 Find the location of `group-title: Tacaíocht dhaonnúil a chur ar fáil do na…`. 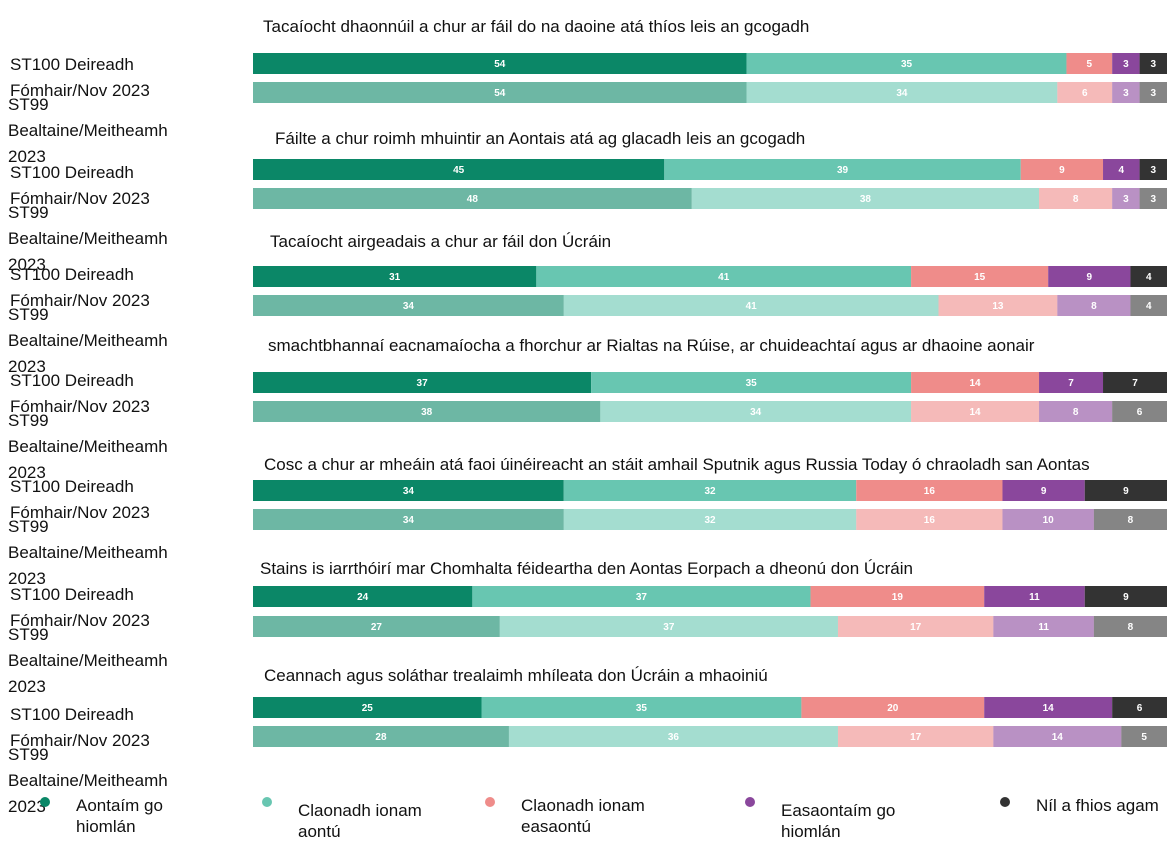

group-title: Tacaíocht dhaonnúil a chur ar fáil do na… is located at coordinates (536, 26).